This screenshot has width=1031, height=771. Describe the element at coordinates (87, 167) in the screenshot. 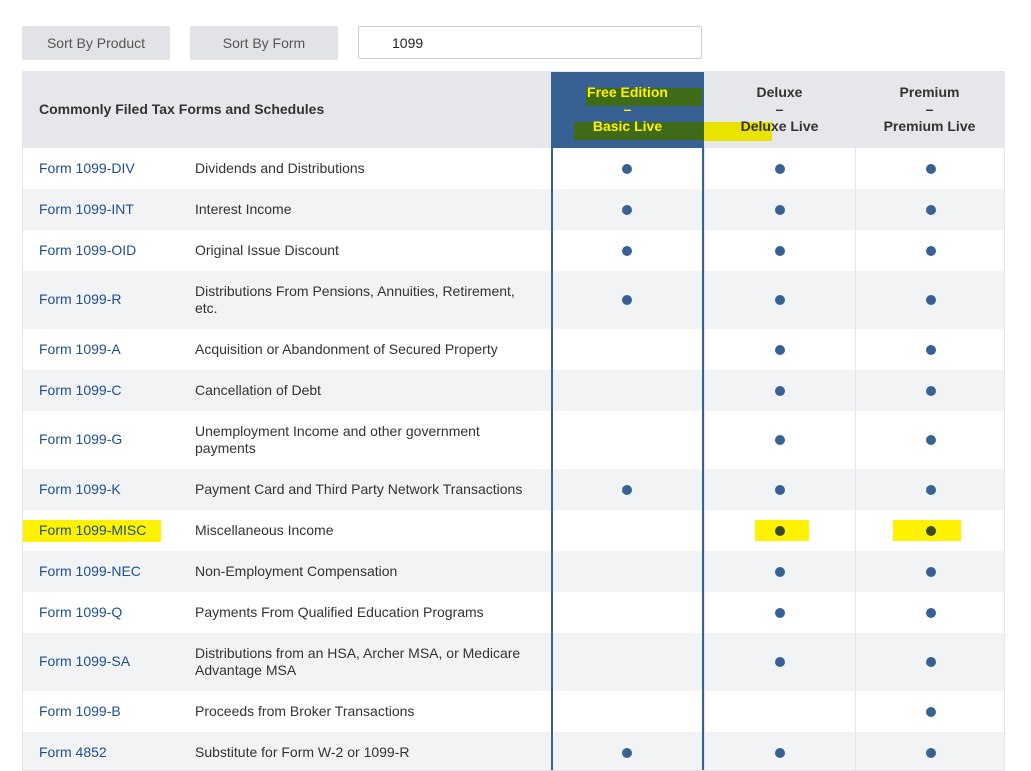

I see `form-link: Form 1099-DIV` at that location.